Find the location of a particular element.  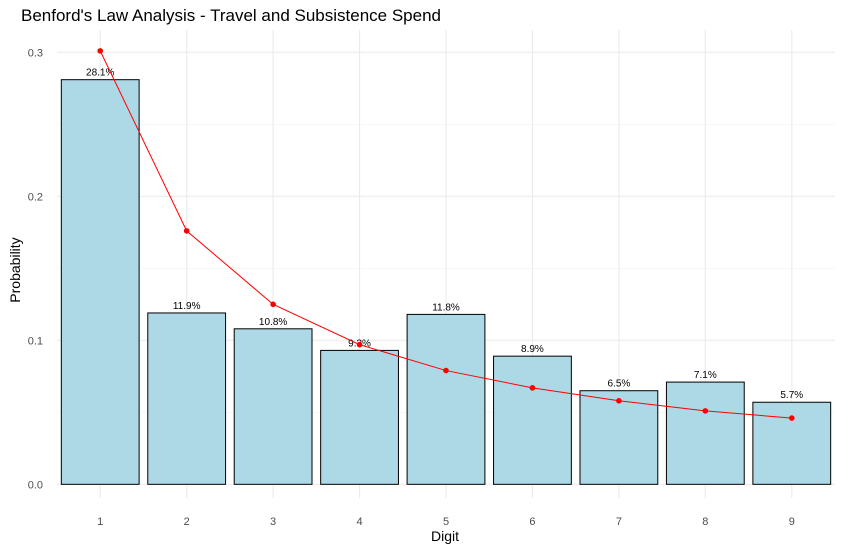

x-tick-label: 1 is located at coordinates (100, 522).